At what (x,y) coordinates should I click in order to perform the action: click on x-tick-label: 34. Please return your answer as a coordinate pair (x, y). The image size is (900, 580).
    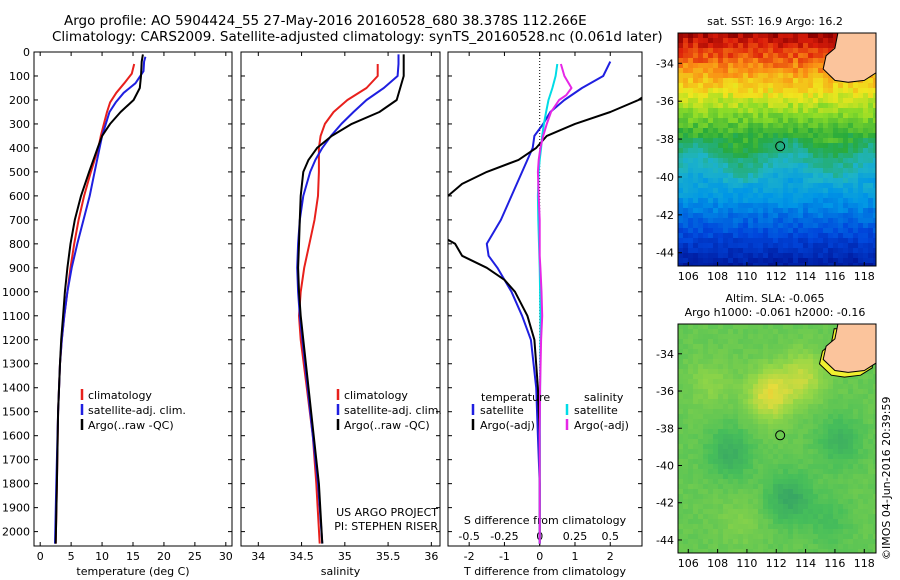
    Looking at the image, I should click on (258, 556).